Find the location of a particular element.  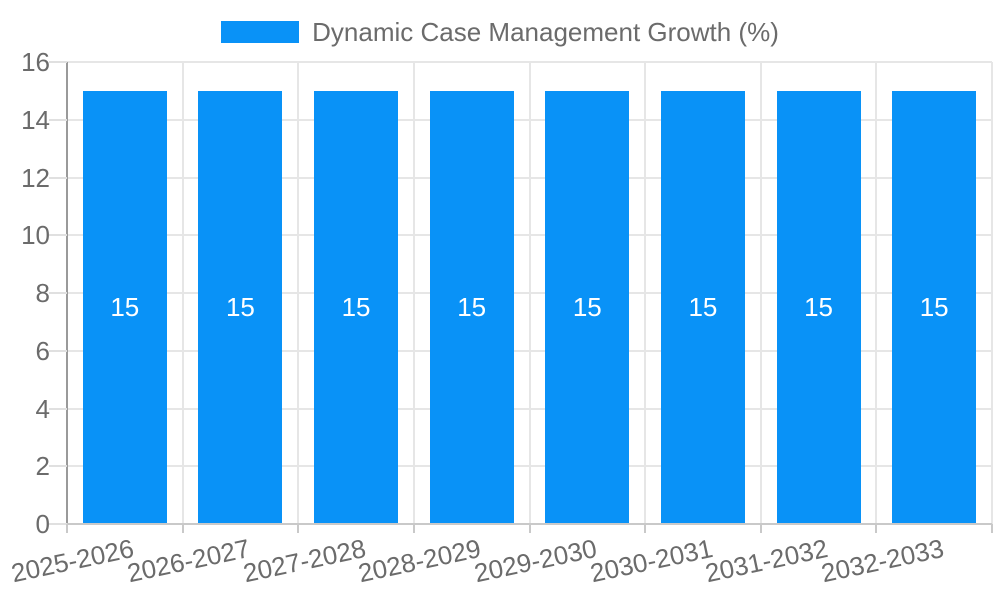

y-tick-label: 12 is located at coordinates (35, 177).